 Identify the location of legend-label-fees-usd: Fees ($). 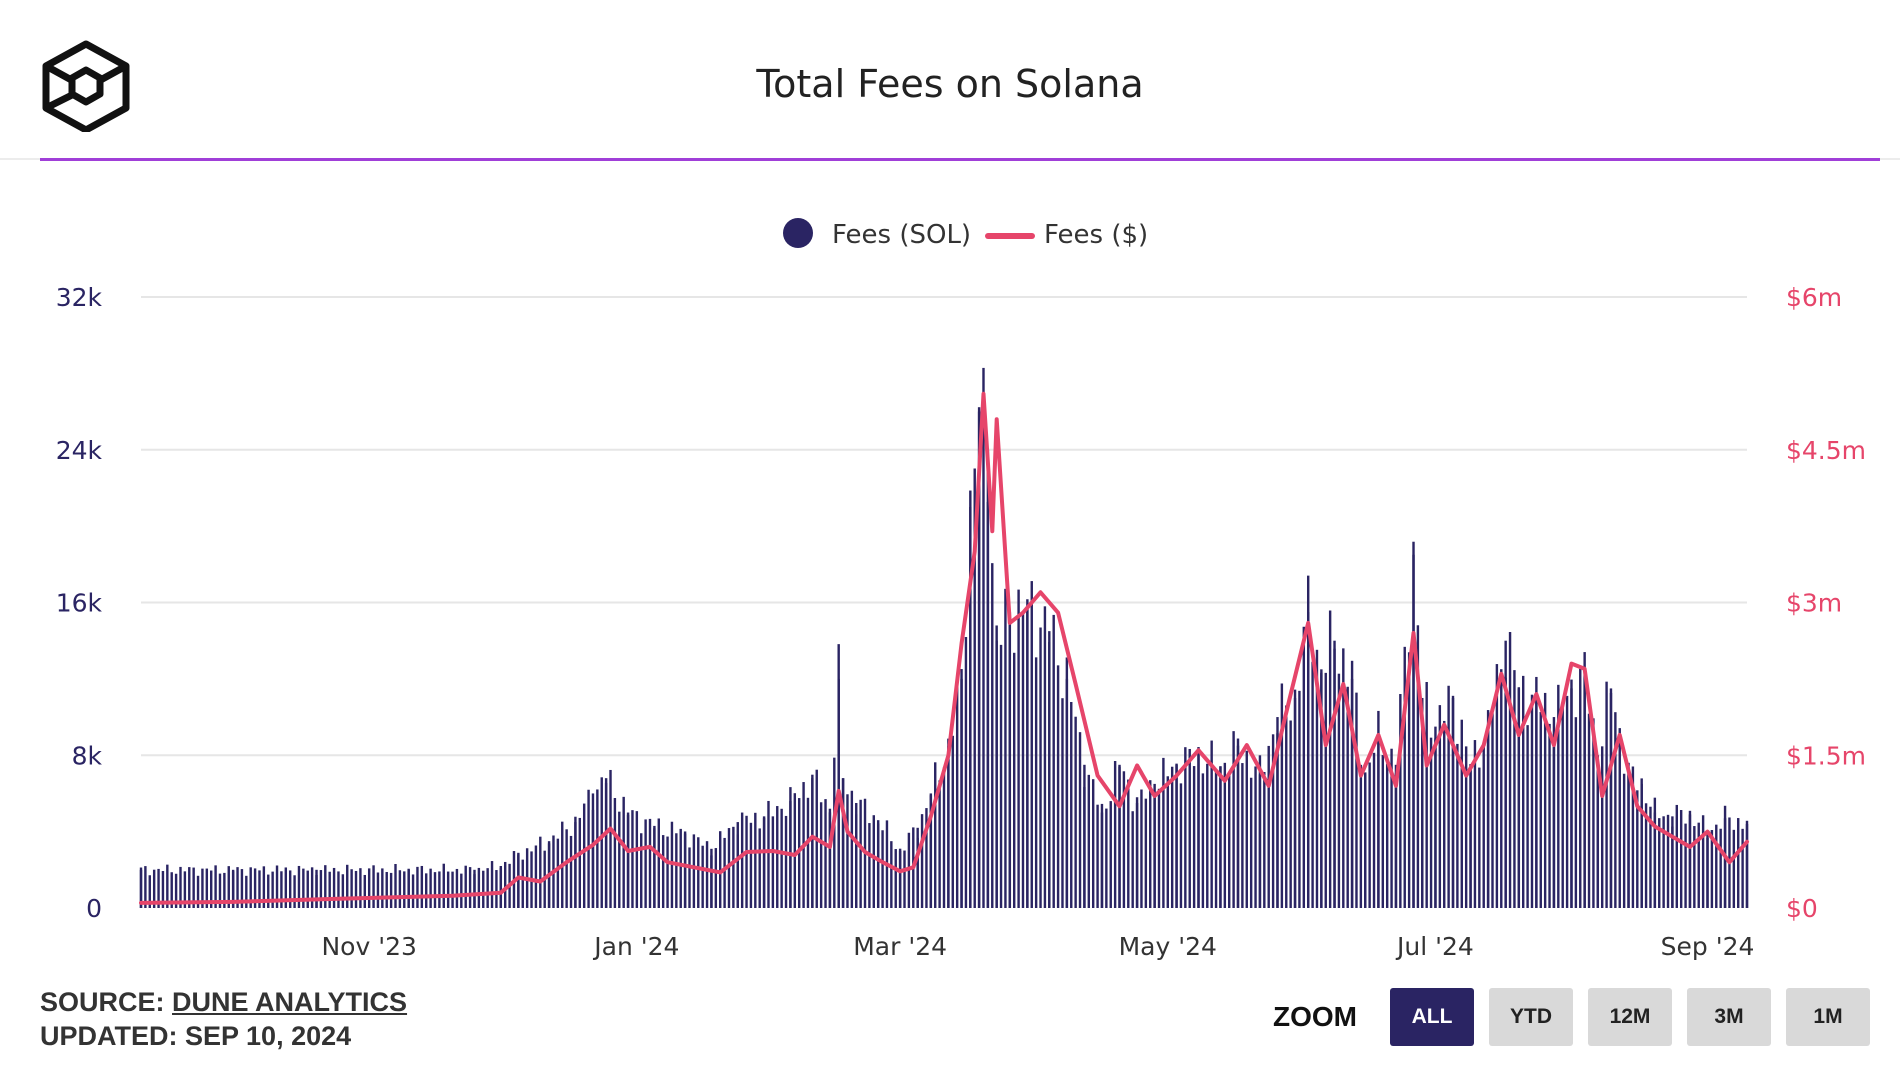
(1096, 235).